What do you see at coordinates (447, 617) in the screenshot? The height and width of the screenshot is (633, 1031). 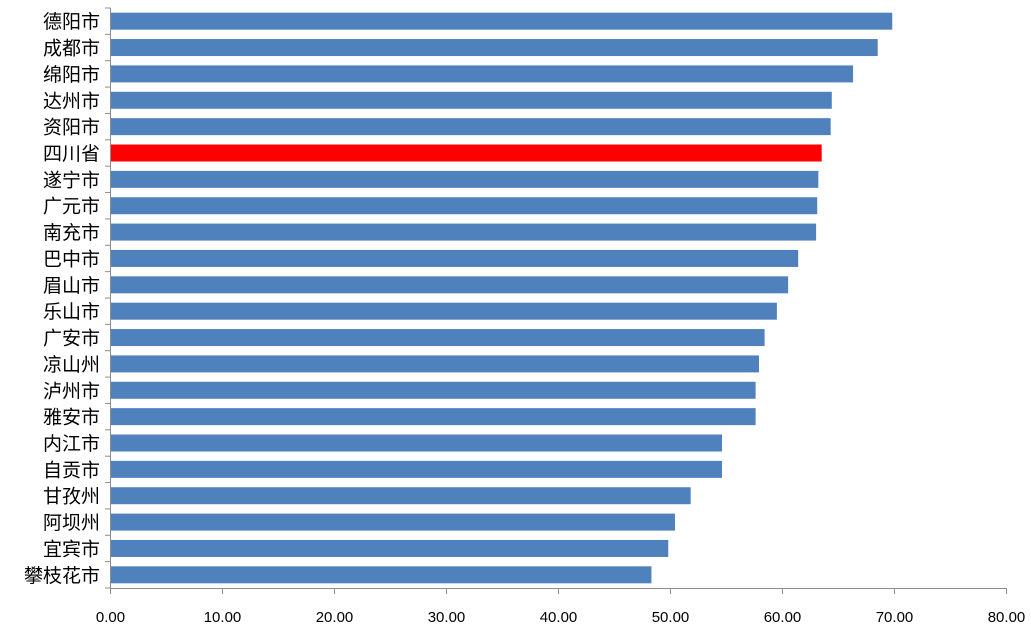 I see `x-tick-label-3: 30.00` at bounding box center [447, 617].